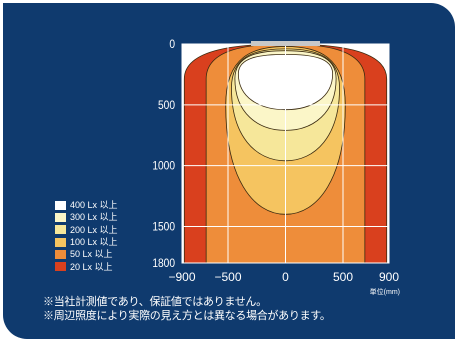  I want to click on x-tick-label: 0, so click(285, 277).